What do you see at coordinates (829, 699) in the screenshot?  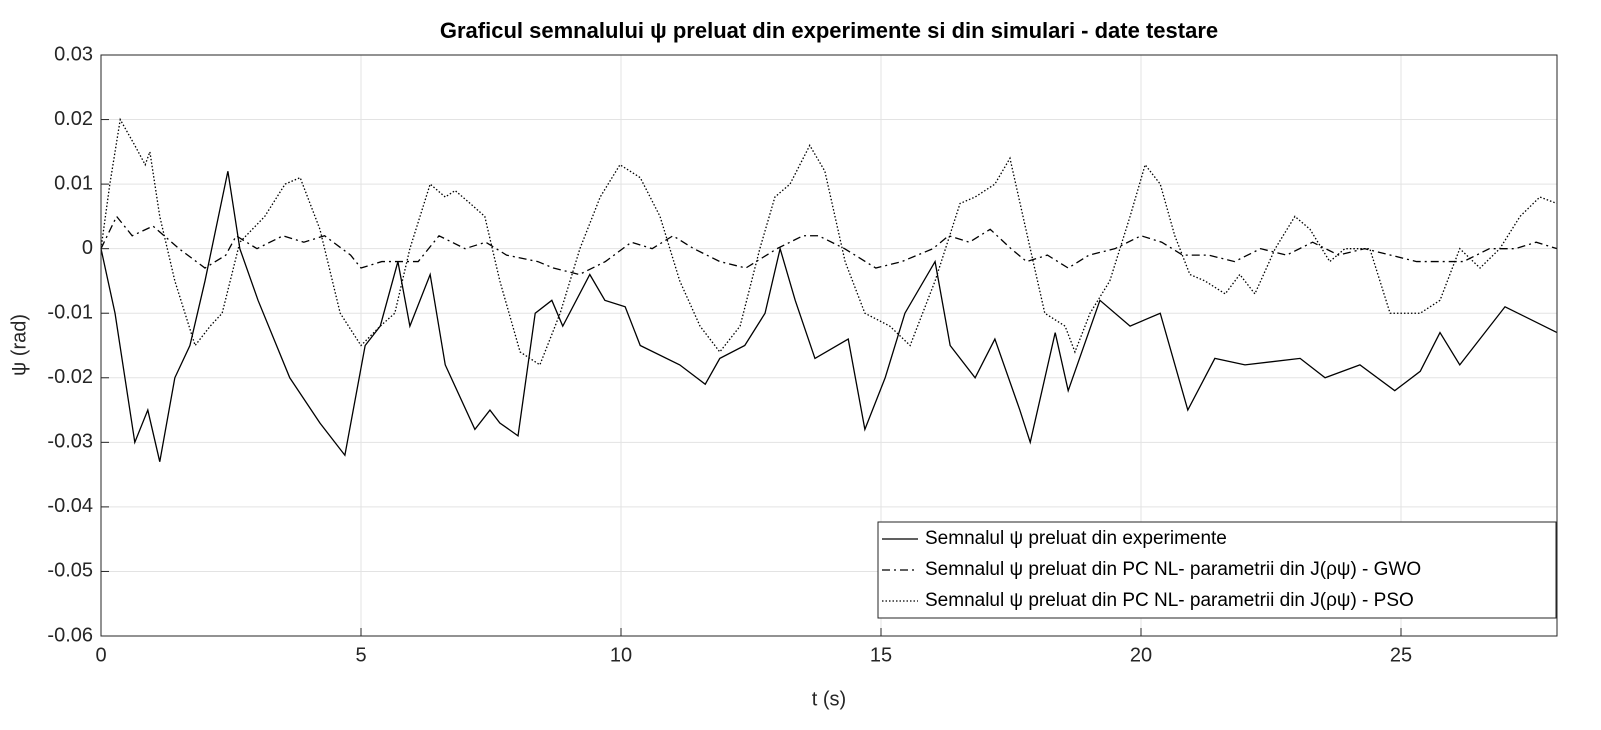 I see `x-axis-label: t (s)` at bounding box center [829, 699].